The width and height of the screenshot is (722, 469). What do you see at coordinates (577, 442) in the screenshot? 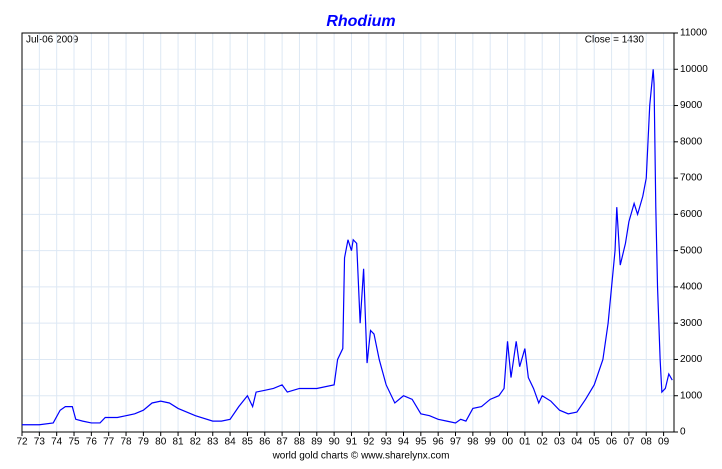
I see `x-tick-label: 04` at bounding box center [577, 442].